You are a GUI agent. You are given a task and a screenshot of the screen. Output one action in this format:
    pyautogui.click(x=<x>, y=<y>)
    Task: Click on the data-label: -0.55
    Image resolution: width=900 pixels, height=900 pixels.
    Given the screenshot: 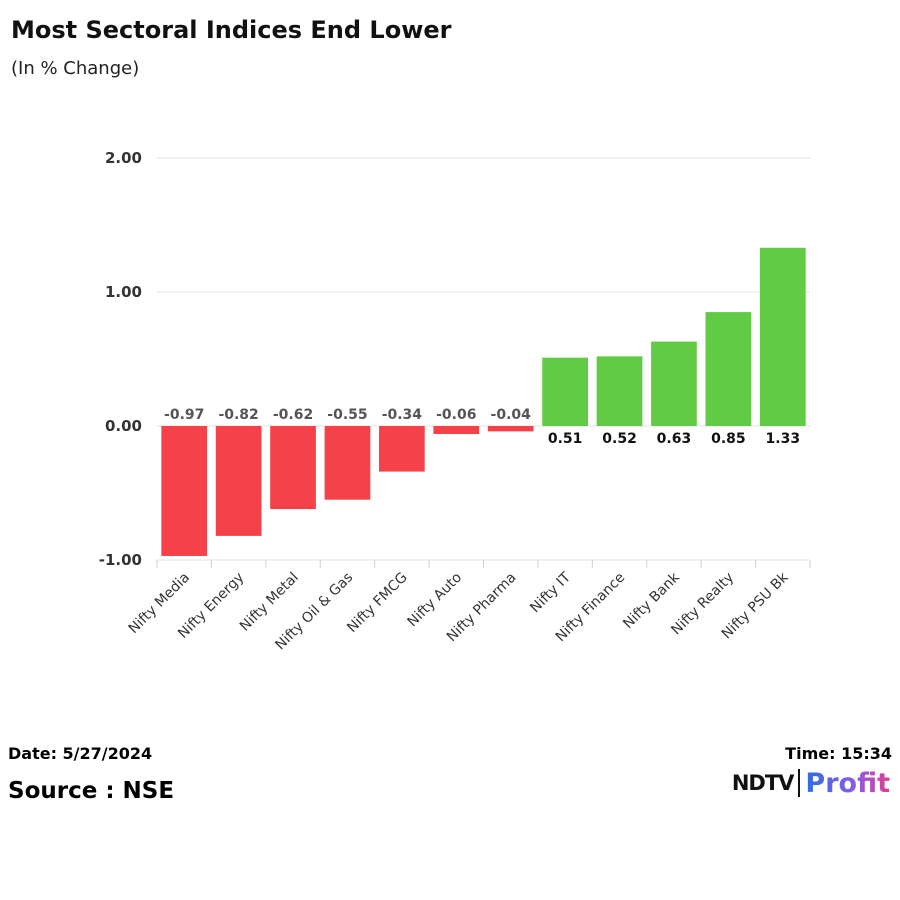 What is the action you would take?
    pyautogui.click(x=347, y=415)
    